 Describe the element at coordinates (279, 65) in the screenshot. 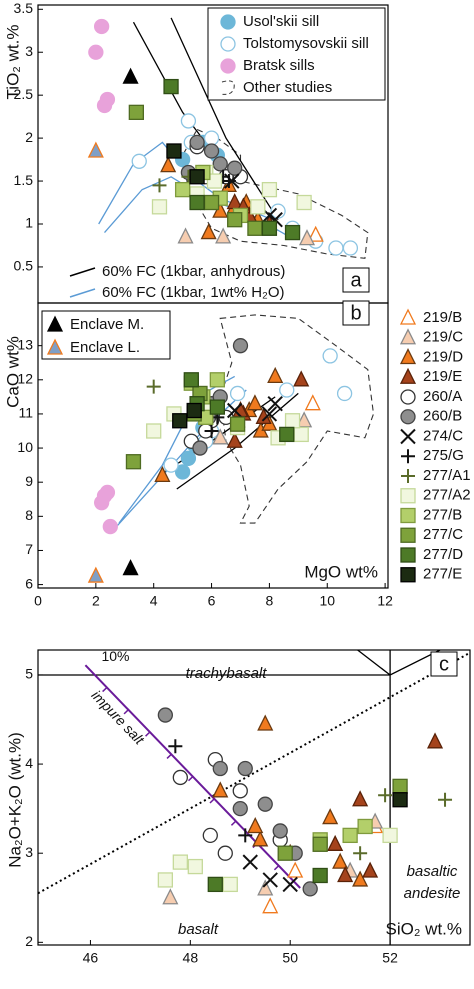

I see `legend-label: Bratsk sills` at that location.